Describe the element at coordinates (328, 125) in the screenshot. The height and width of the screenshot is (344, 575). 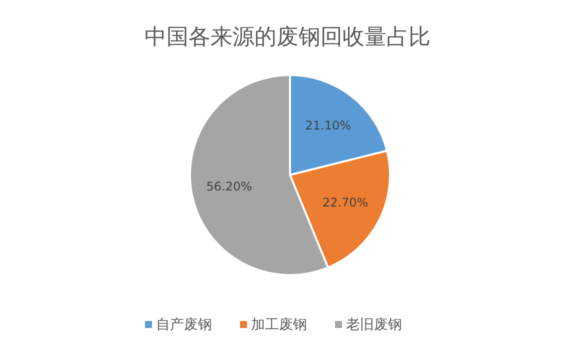
I see `data-label: 21.10%` at that location.